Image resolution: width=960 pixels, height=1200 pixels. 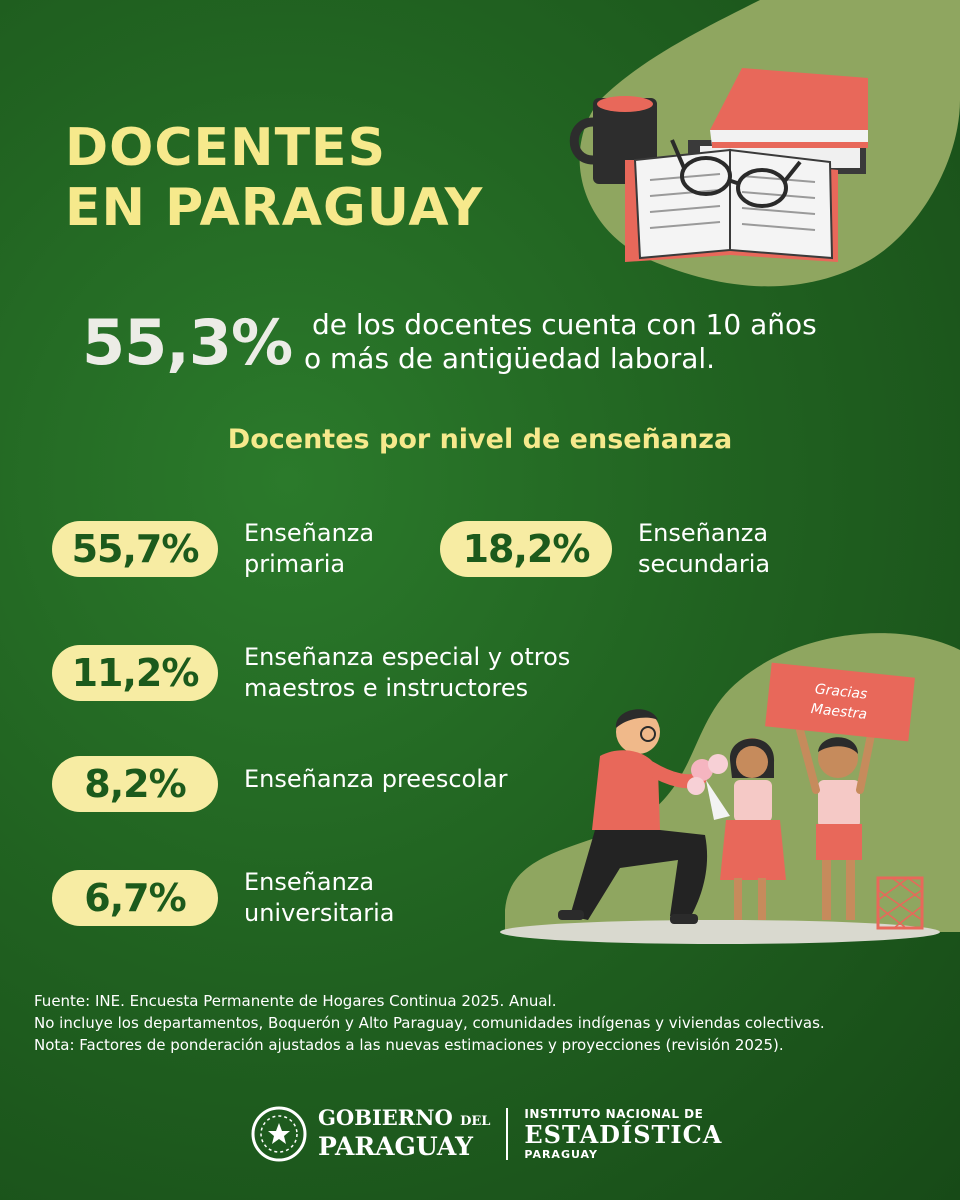 What do you see at coordinates (274, 208) in the screenshot?
I see `title-line-2: EN PARAGUAY` at bounding box center [274, 208].